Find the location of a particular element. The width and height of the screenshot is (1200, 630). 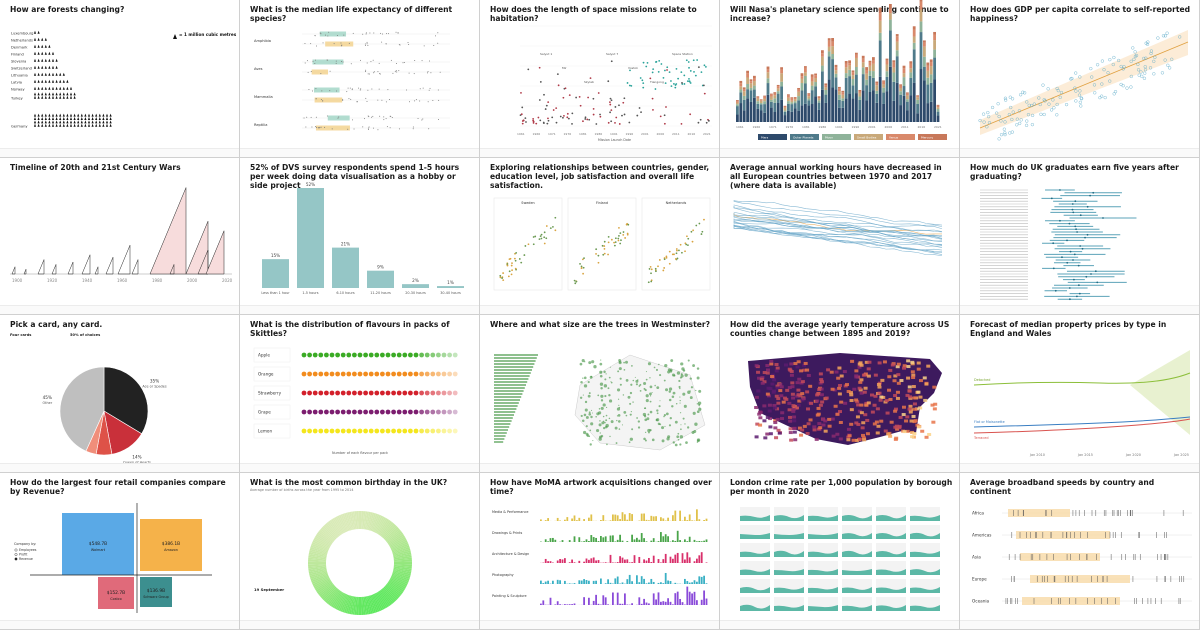

tile-footer is located at coordinates (1079, 152).